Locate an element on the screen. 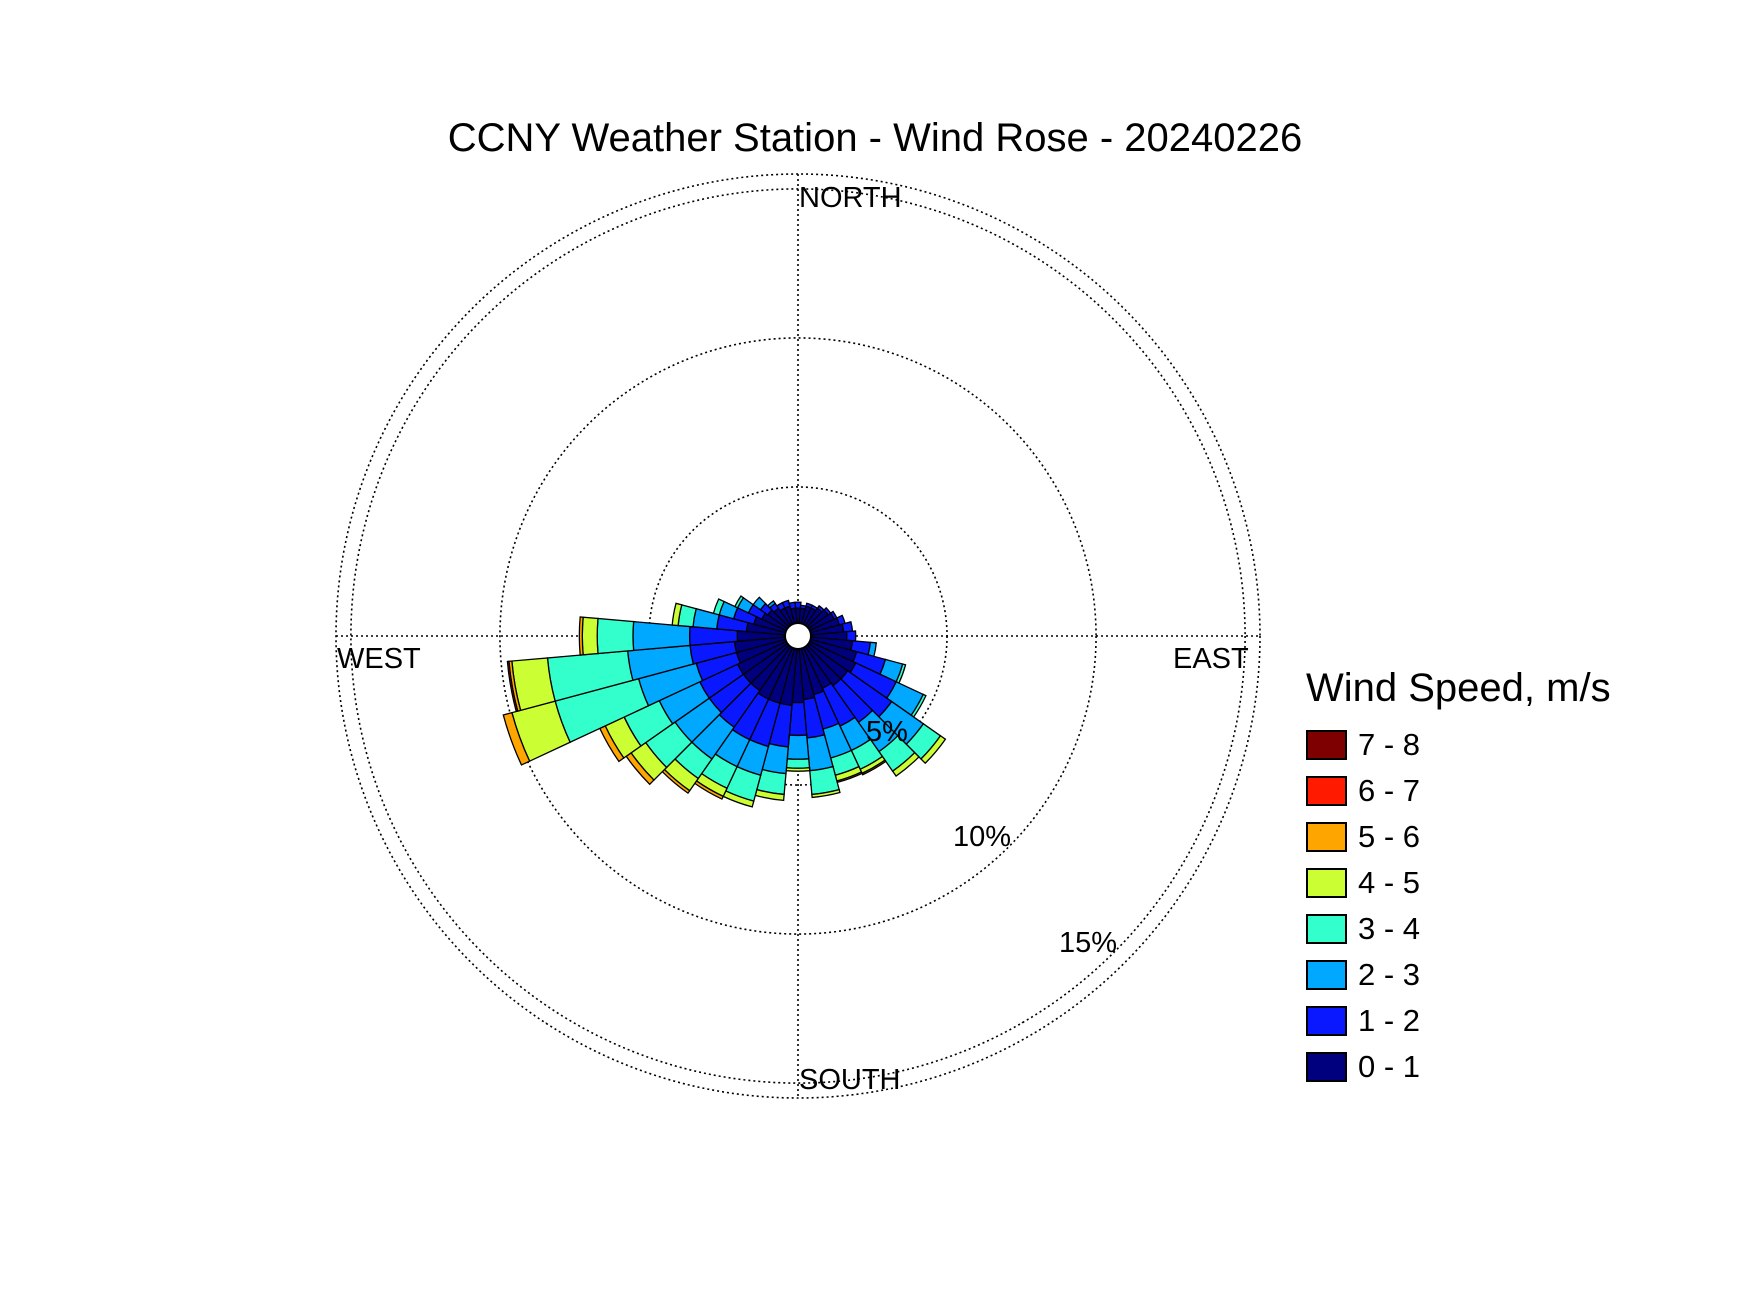 The image size is (1750, 1313). center-hub is located at coordinates (798, 636).